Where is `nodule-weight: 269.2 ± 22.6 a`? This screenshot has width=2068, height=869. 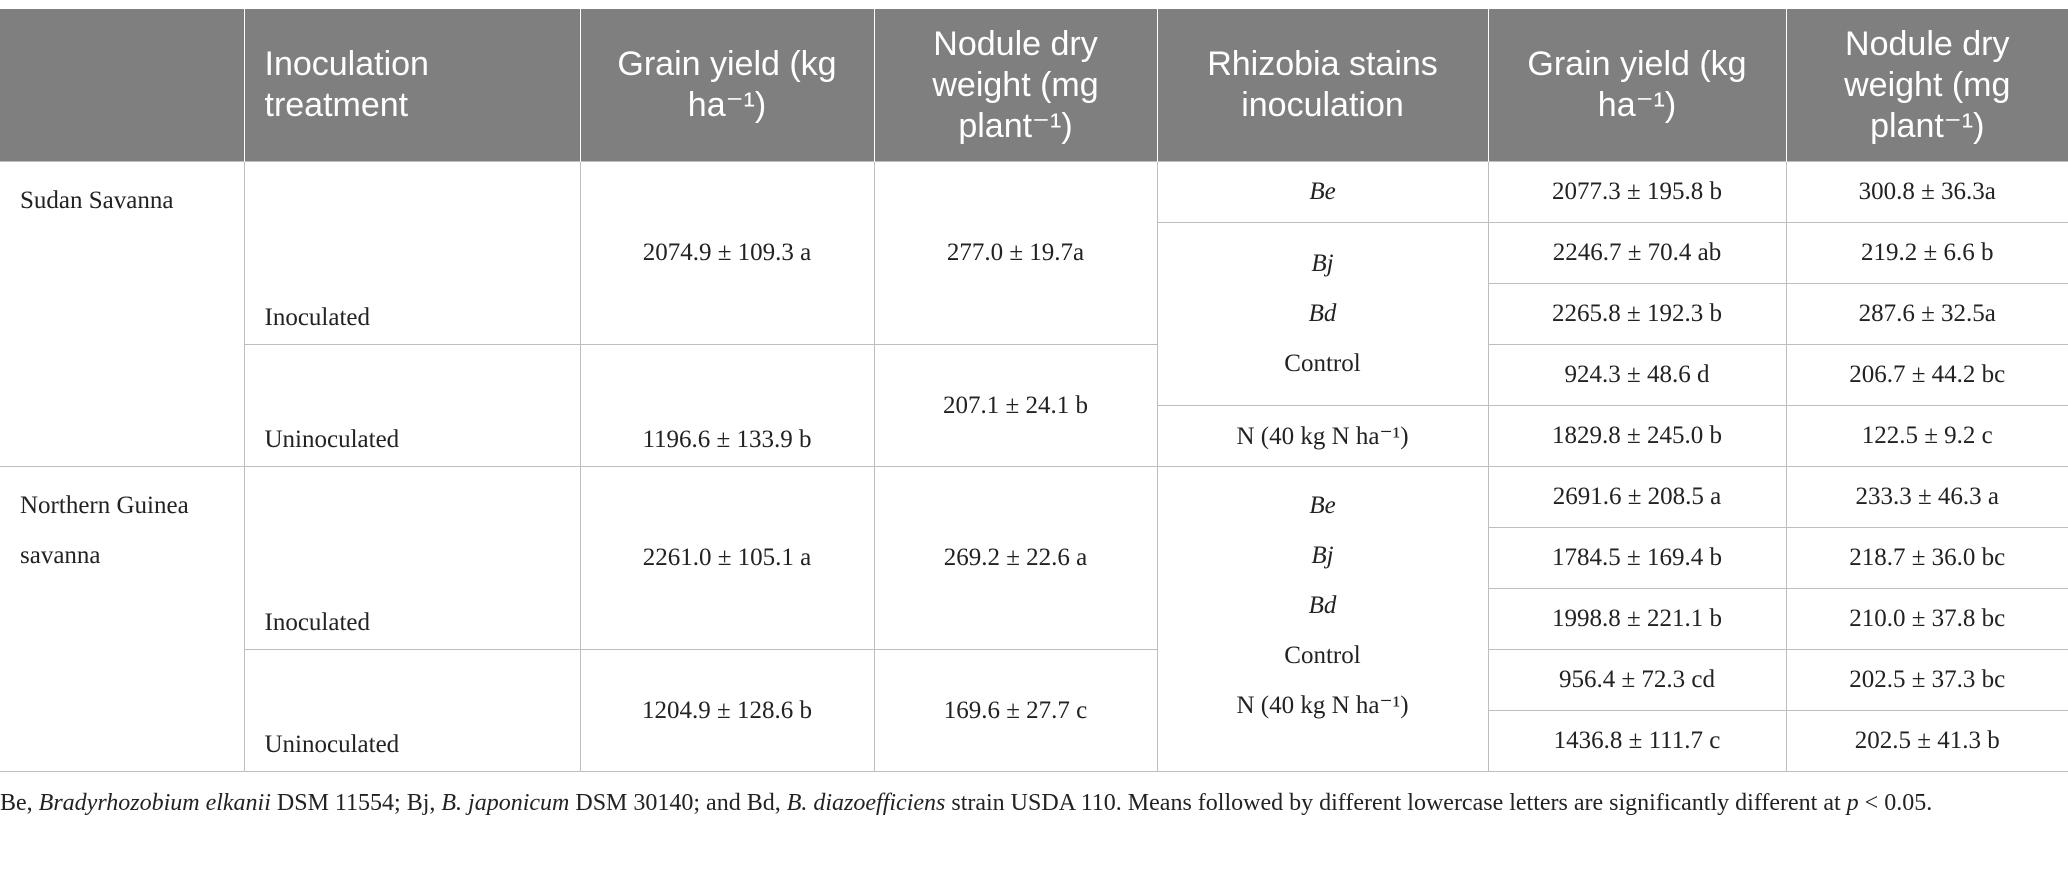
nodule-weight: 269.2 ± 22.6 a is located at coordinates (1015, 558).